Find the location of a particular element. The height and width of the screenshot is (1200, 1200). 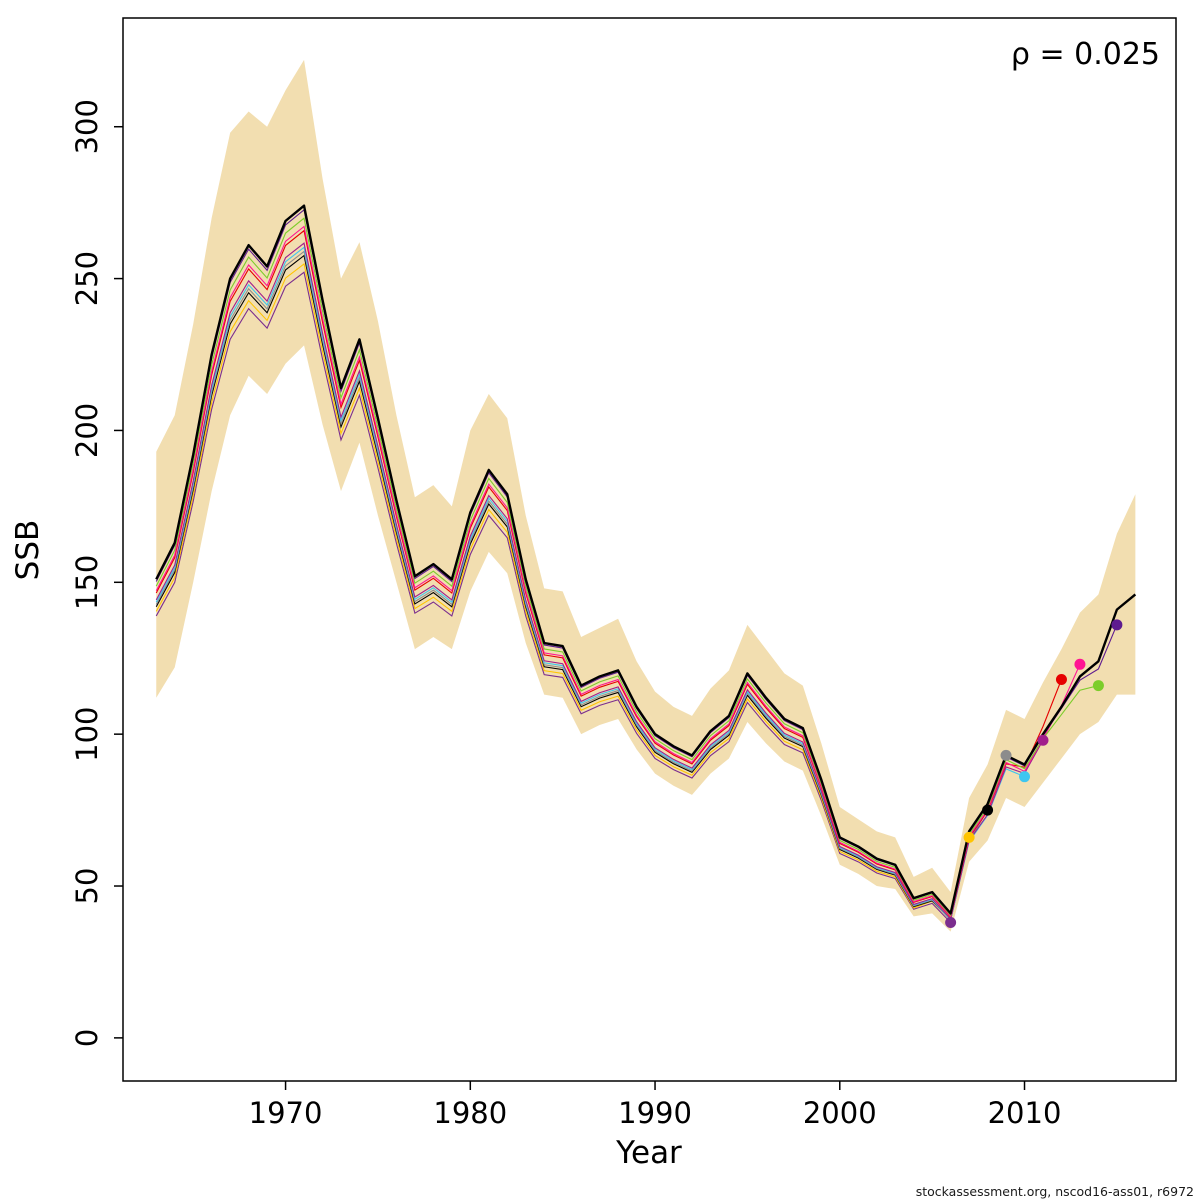

rho-annotation: ρ = 0.025 is located at coordinates (1085, 54).